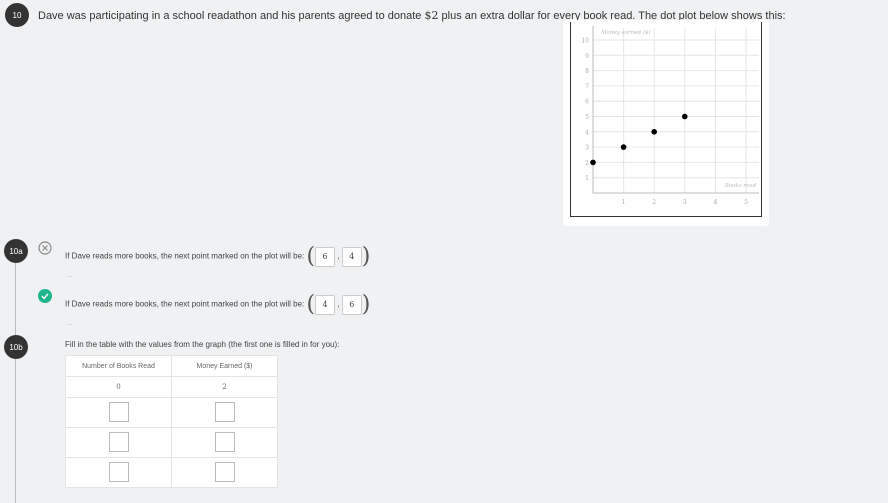 This screenshot has width=888, height=503. Describe the element at coordinates (587, 132) in the screenshot. I see `y-tick-label: 4` at that location.